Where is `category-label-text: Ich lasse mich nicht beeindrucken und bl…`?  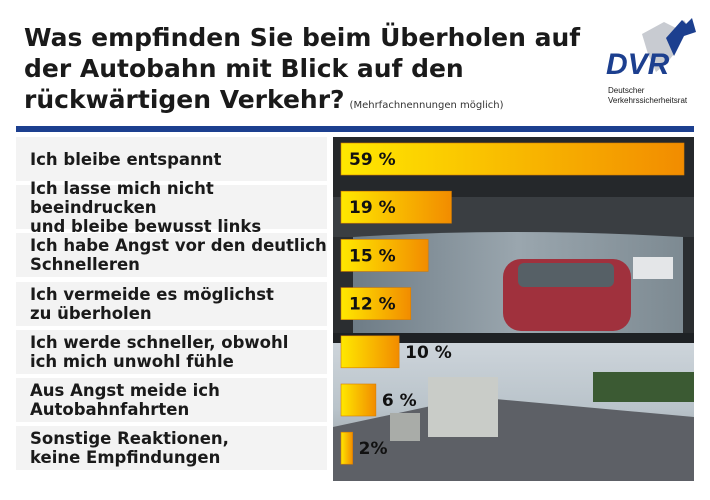
category-label-text: Ich lasse mich nicht beeindrucken und bl… is located at coordinates (146, 207).